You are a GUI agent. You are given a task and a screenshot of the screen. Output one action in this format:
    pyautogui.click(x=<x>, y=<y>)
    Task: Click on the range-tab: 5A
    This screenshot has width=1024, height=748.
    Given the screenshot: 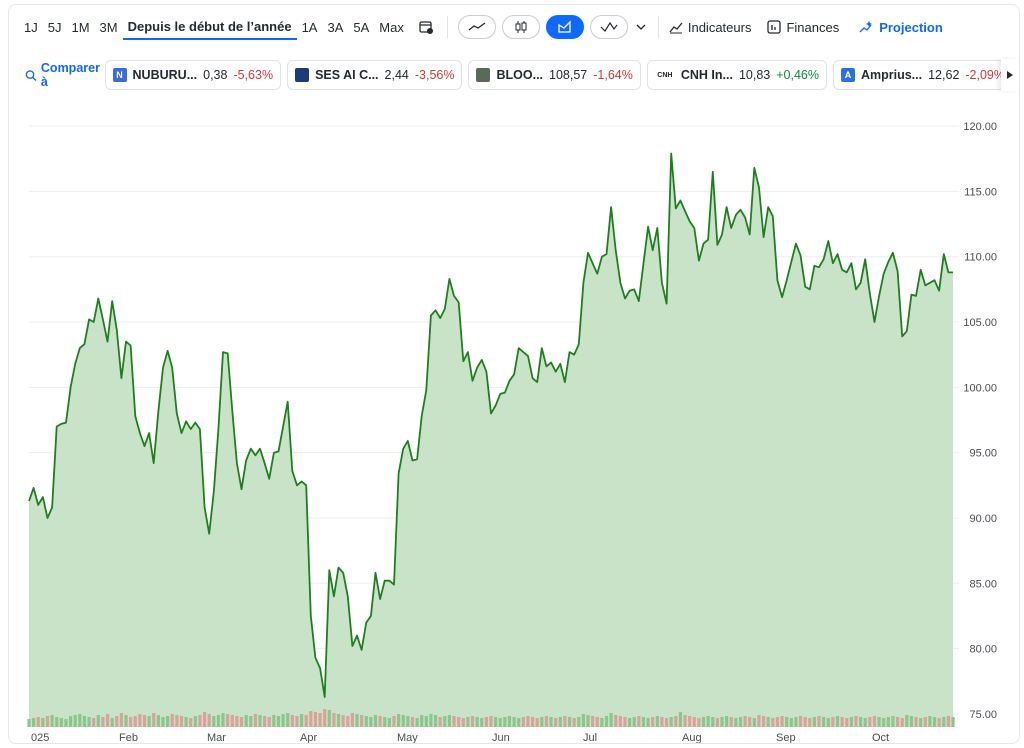 What is the action you would take?
    pyautogui.click(x=361, y=27)
    